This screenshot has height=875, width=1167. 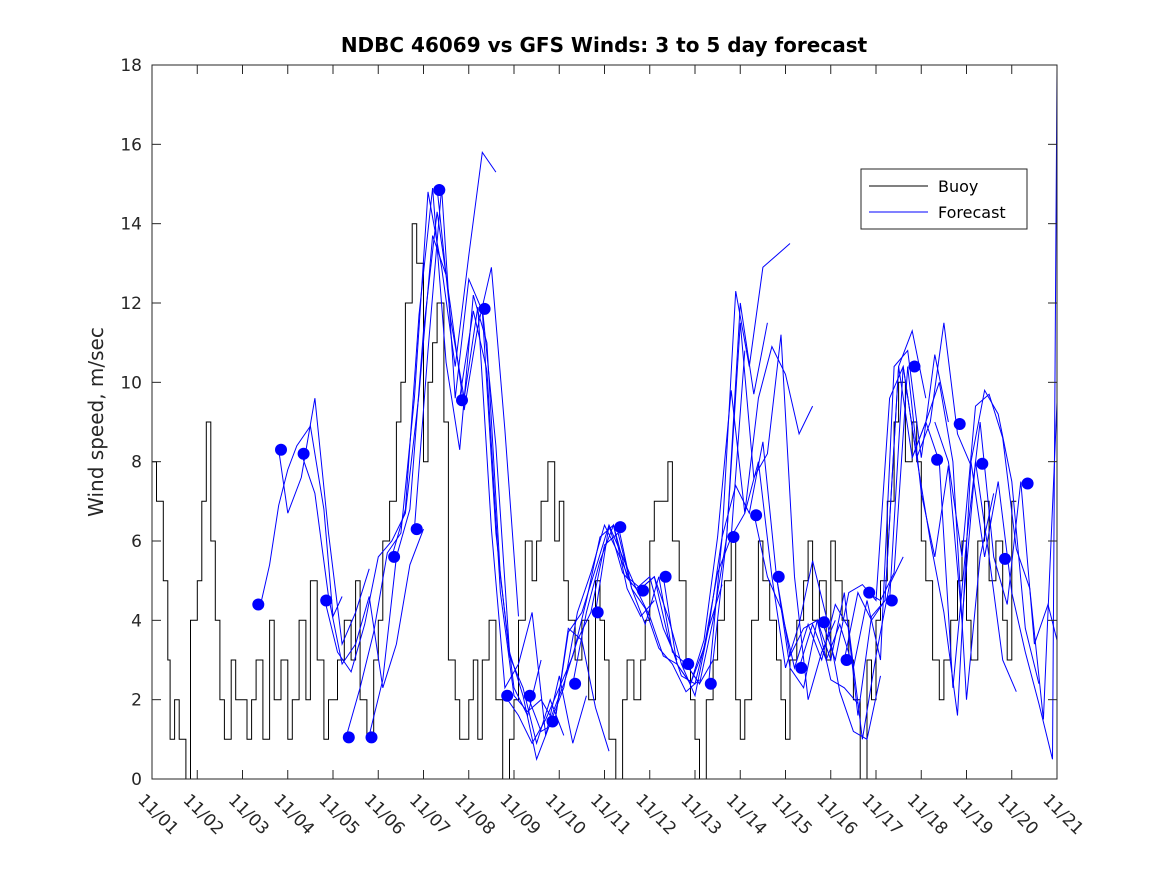 What do you see at coordinates (248, 814) in the screenshot?
I see `x-tick-label: 11/03` at bounding box center [248, 814].